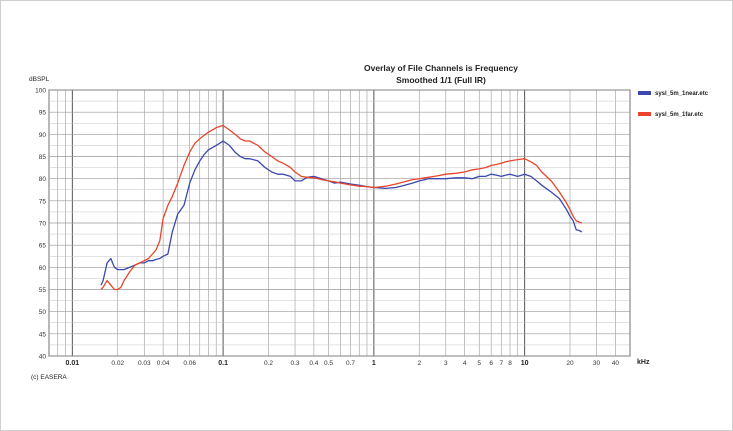 The height and width of the screenshot is (431, 733). I want to click on y-tick-label: 100, so click(40, 91).